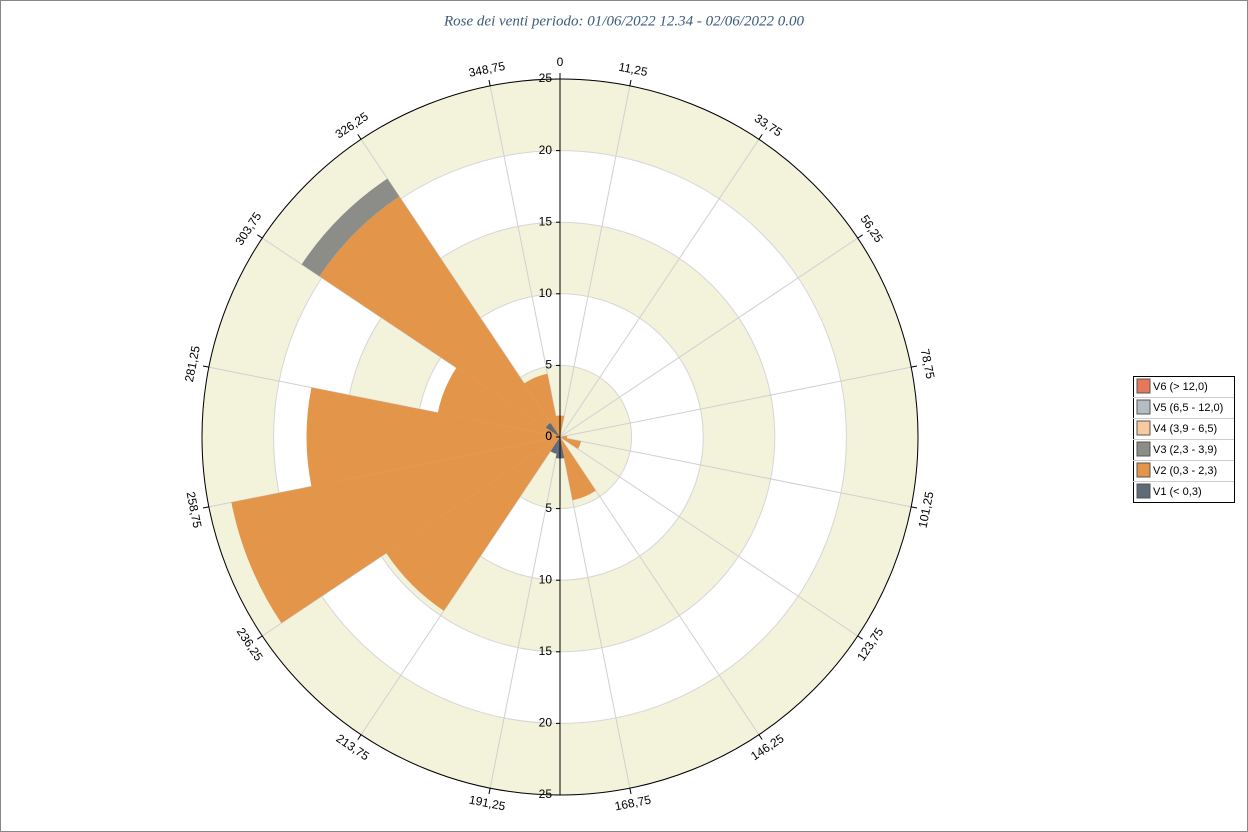 The image size is (1248, 832). I want to click on legend-label: V6 (> 12,0), so click(1180, 387).